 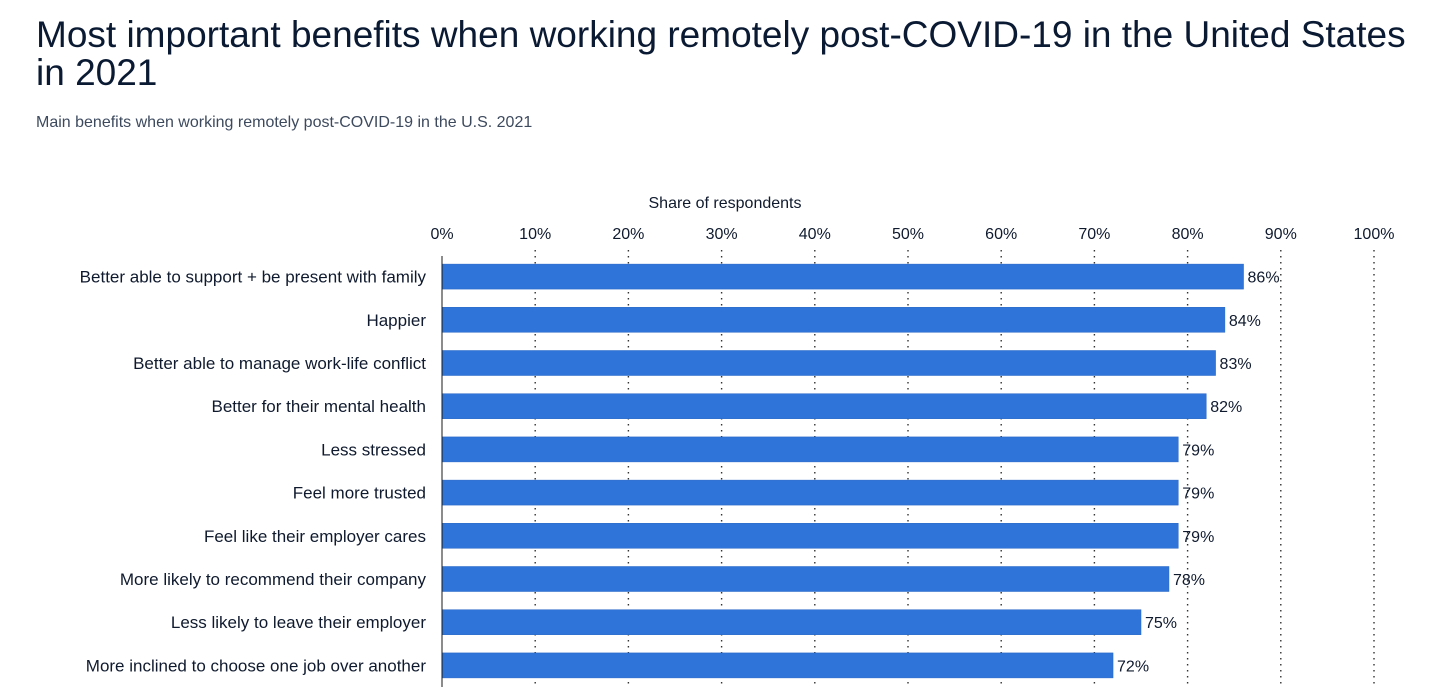 I want to click on x-tick-labels: 0% 10% 20% 30% 40% 50% 60% 70% 80% 90% 100%, so click(x=912, y=234).